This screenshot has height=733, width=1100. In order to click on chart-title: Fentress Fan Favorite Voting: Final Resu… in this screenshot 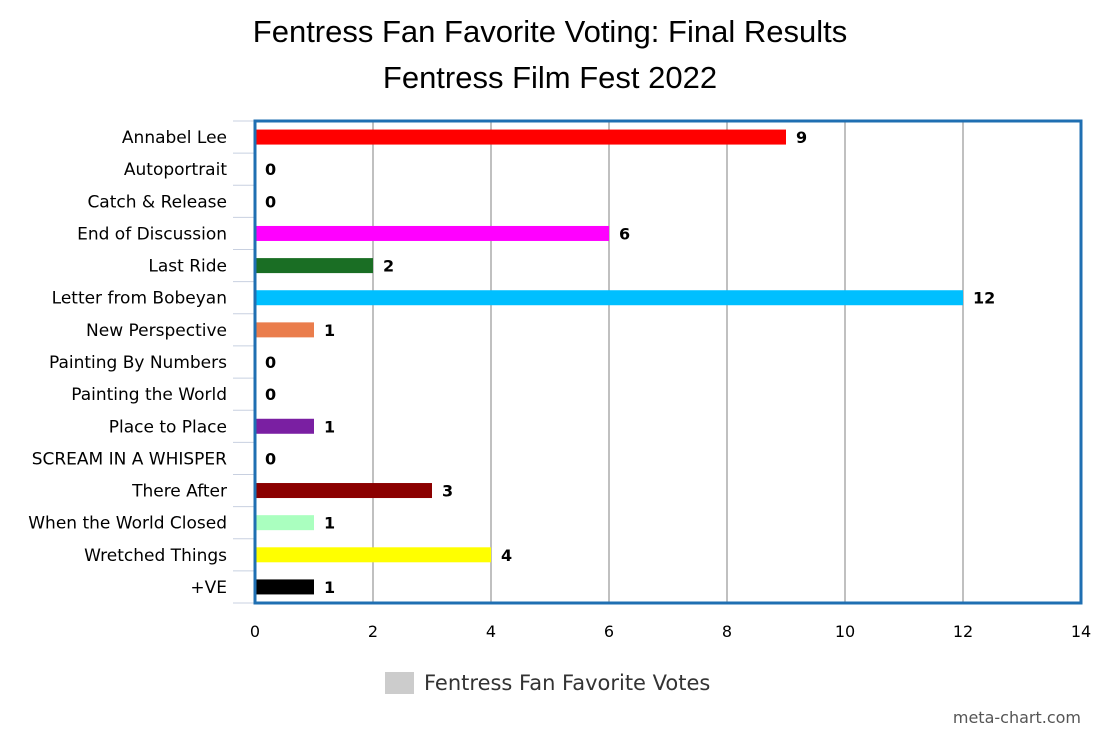, I will do `click(550, 31)`.